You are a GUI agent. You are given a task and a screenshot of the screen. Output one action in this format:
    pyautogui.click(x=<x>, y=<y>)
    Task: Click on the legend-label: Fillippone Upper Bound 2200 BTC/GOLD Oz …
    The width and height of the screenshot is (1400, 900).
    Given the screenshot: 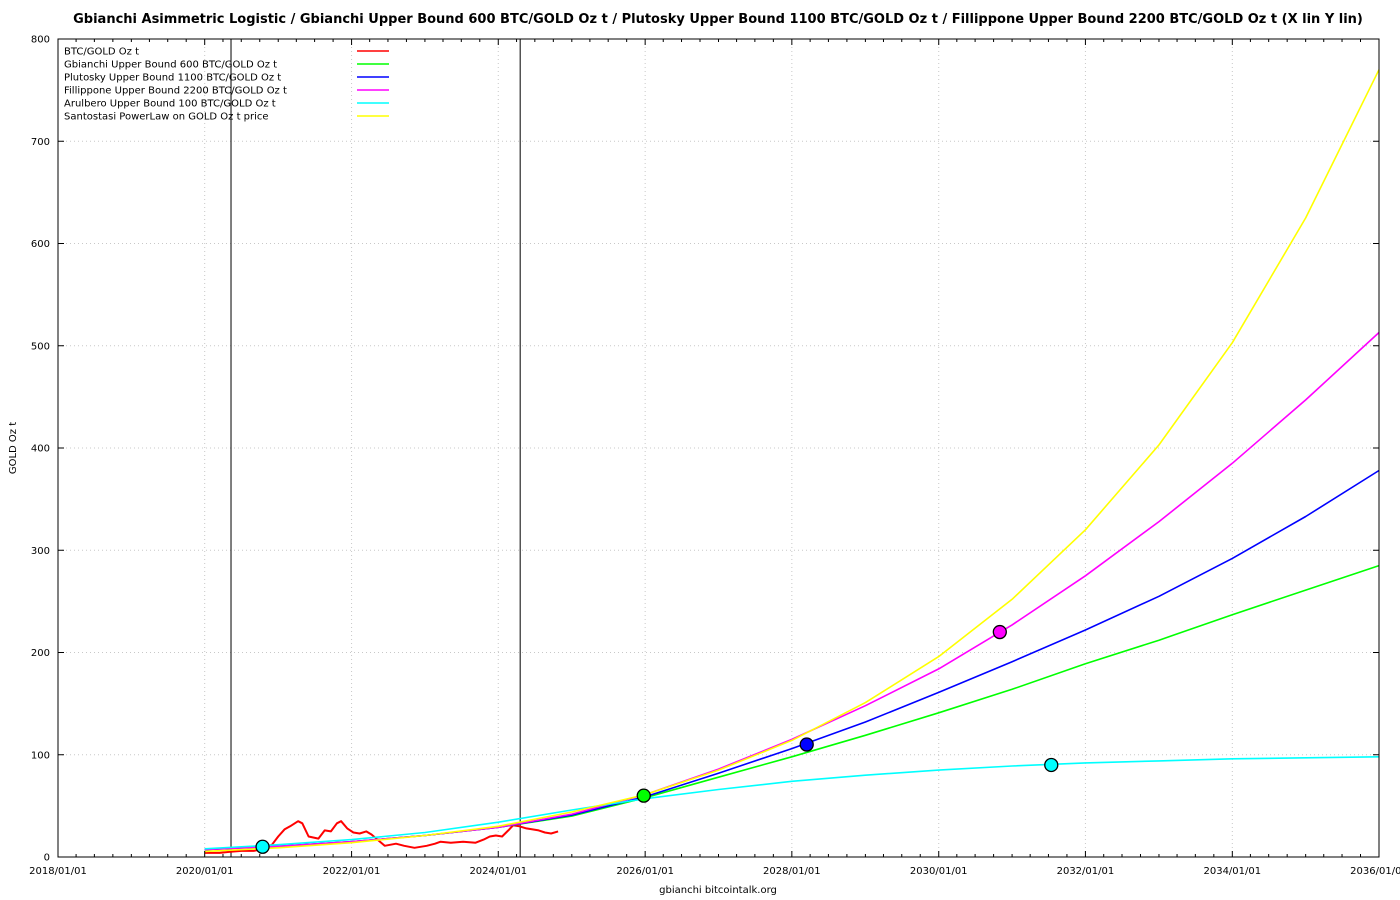 What is the action you would take?
    pyautogui.click(x=175, y=91)
    